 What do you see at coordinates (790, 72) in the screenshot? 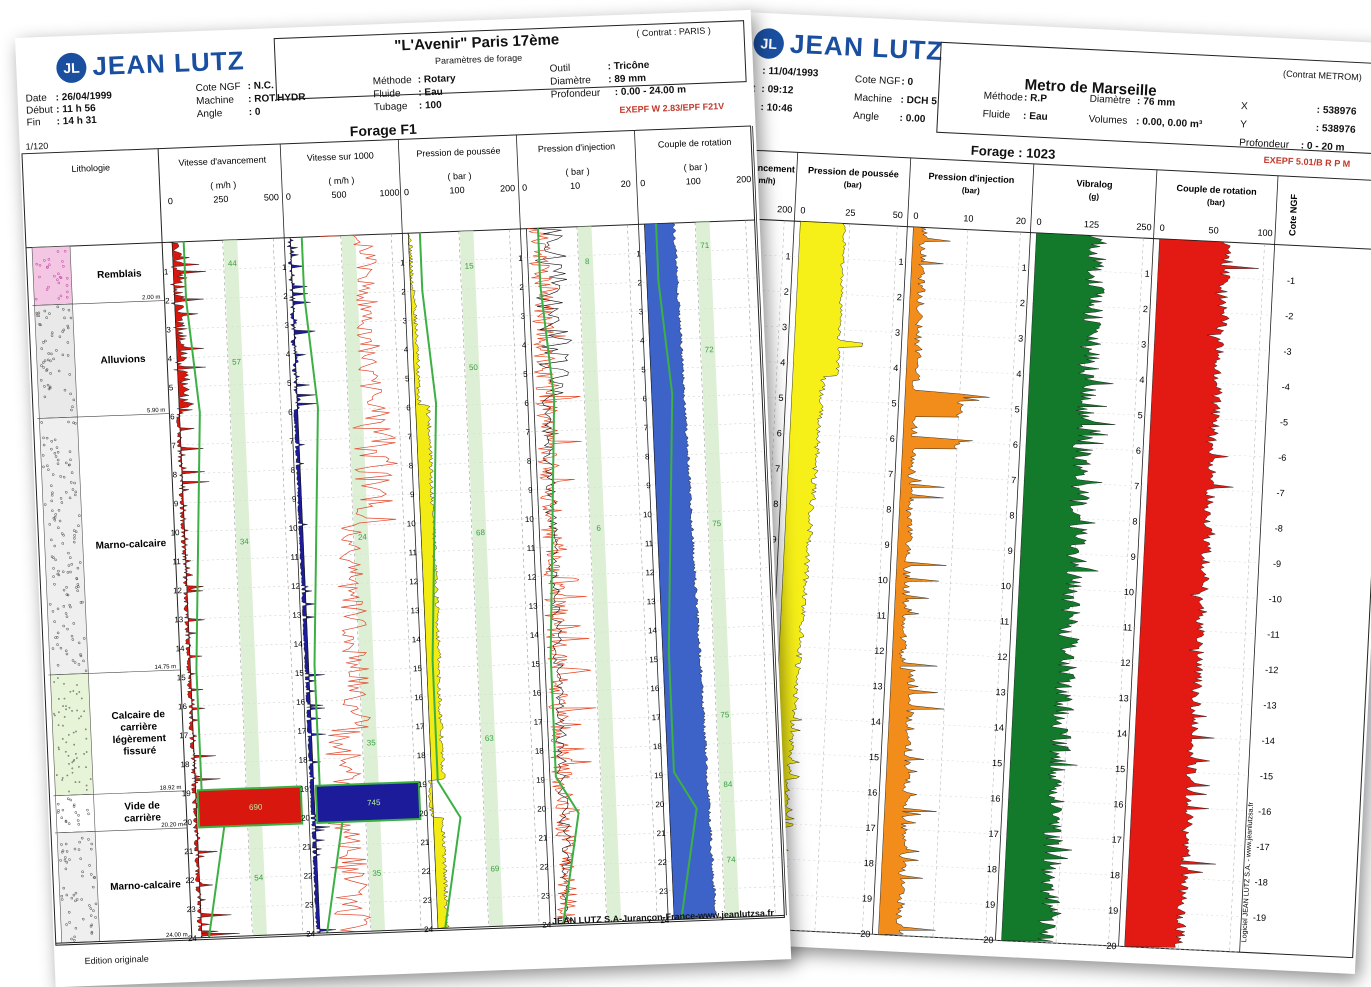
I see `date-value: : 11/04/1993` at bounding box center [790, 72].